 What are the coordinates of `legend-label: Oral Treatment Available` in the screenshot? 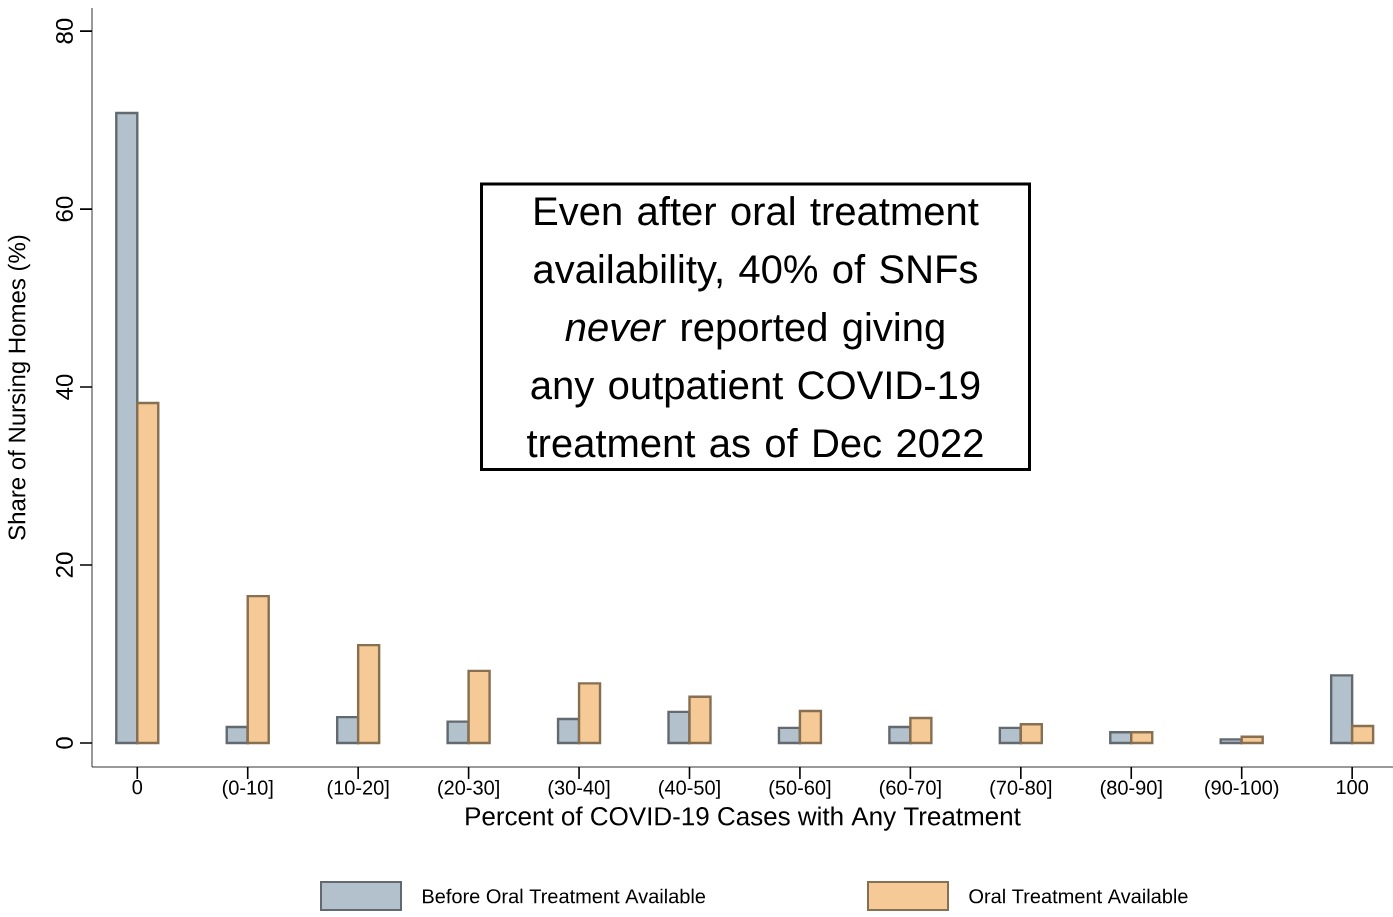 It's located at (1078, 896).